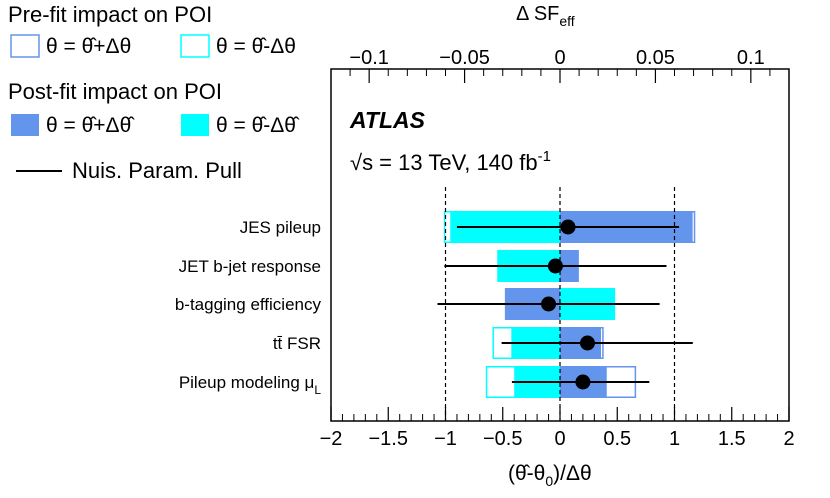 Image resolution: width=830 pixels, height=498 pixels. Describe the element at coordinates (751, 58) in the screenshot. I see `top-tick-label: 0.1` at that location.